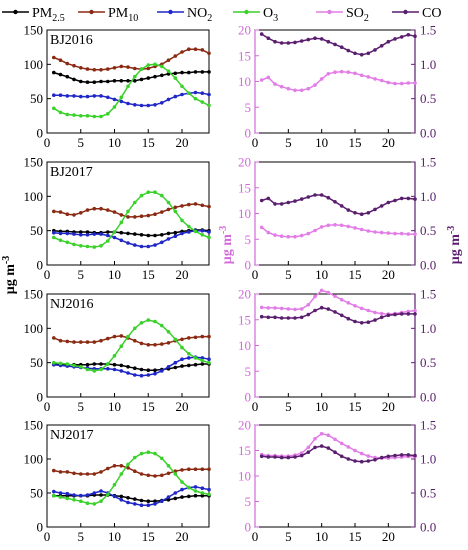 This screenshot has height=550, width=468. What do you see at coordinates (255, 142) in the screenshot?
I see `x-tick-label: 0` at bounding box center [255, 142].